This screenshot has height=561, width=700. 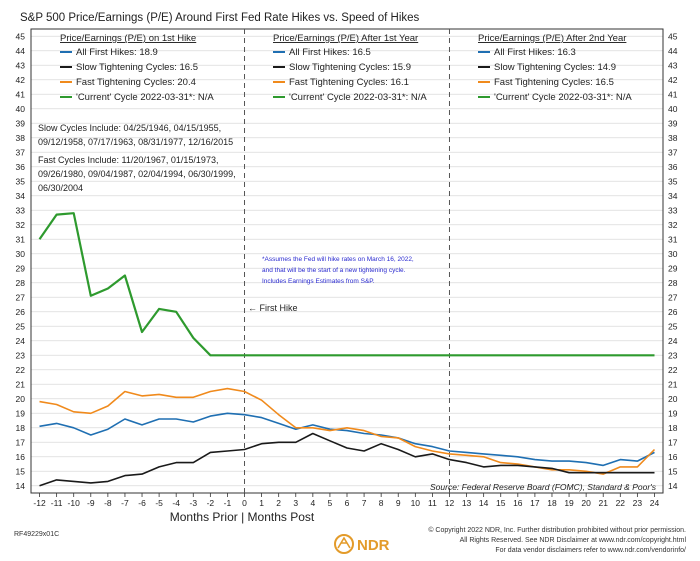 What do you see at coordinates (242, 517) in the screenshot?
I see `x-axis-label: Months Prior | Months Post` at bounding box center [242, 517].